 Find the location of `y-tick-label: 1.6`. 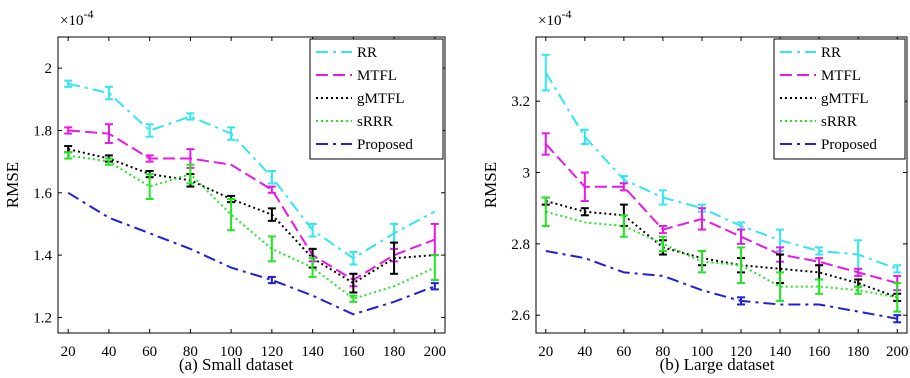

y-tick-label: 1.6 is located at coordinates (42, 194).